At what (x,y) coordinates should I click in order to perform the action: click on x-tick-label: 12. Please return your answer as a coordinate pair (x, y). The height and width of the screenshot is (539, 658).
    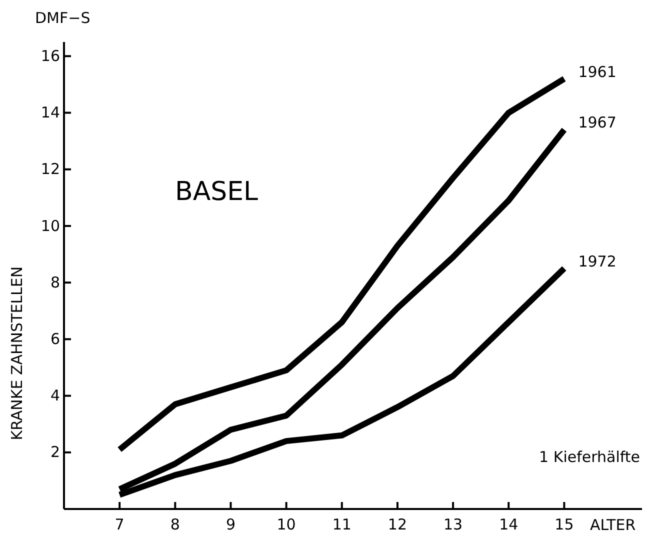
    Looking at the image, I should click on (398, 525).